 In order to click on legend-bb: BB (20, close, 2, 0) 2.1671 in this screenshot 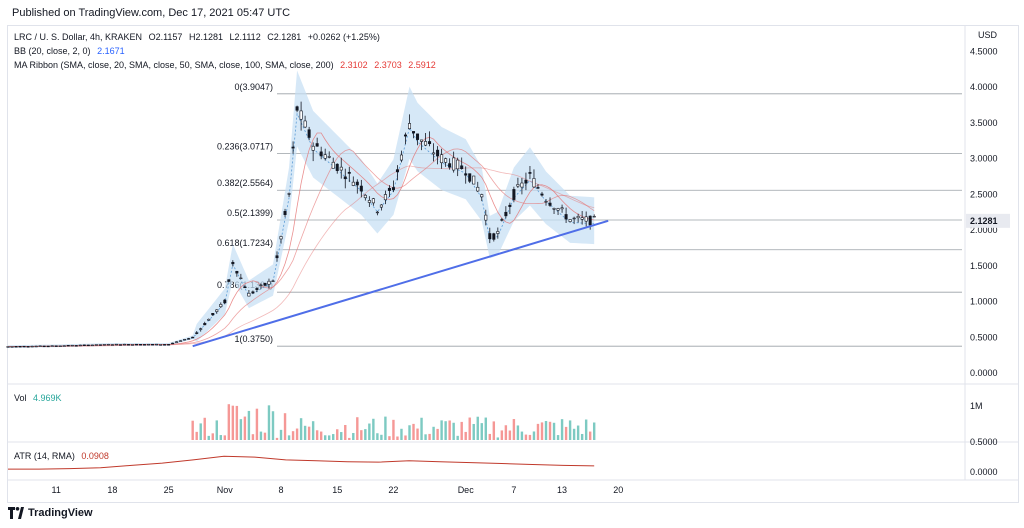, I will do `click(69, 51)`.